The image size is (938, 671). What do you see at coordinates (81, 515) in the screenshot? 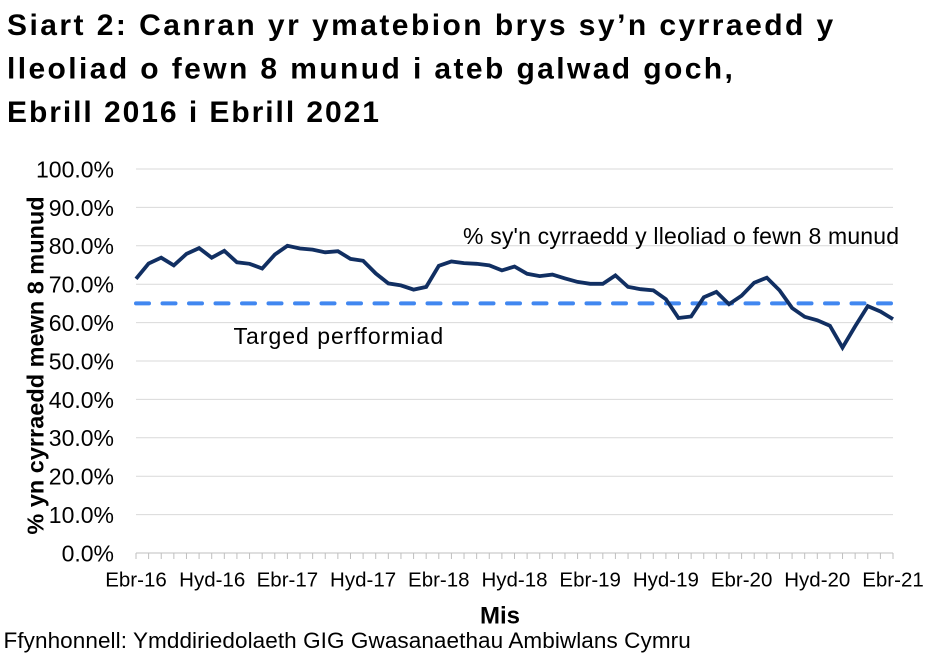
I see `svg-text: 10.0%` at bounding box center [81, 515].